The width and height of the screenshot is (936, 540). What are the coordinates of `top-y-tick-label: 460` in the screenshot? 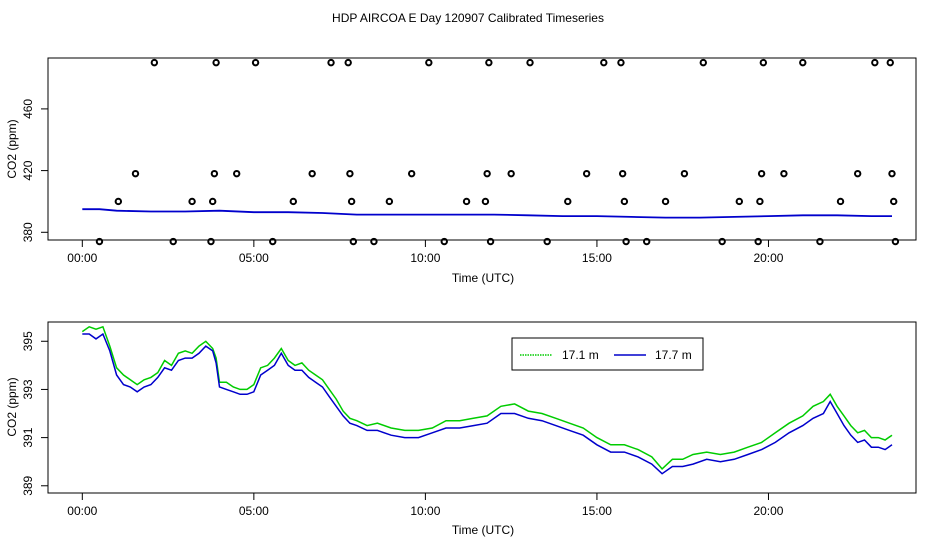 It's located at (28, 109).